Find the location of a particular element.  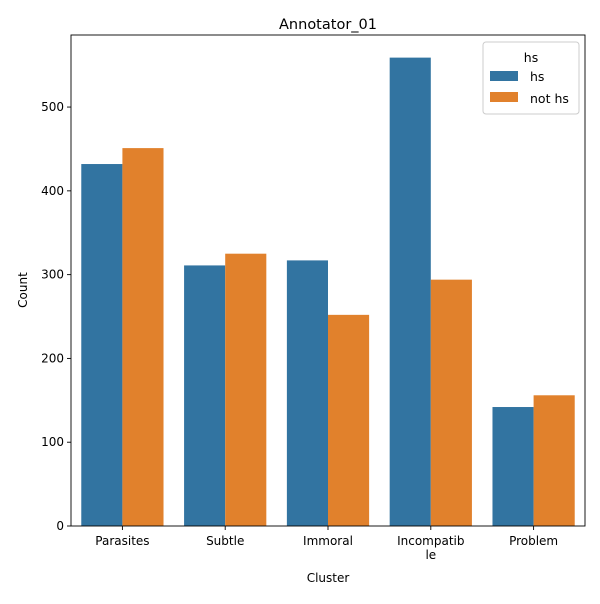

bar-not-hs-problem is located at coordinates (554, 460).